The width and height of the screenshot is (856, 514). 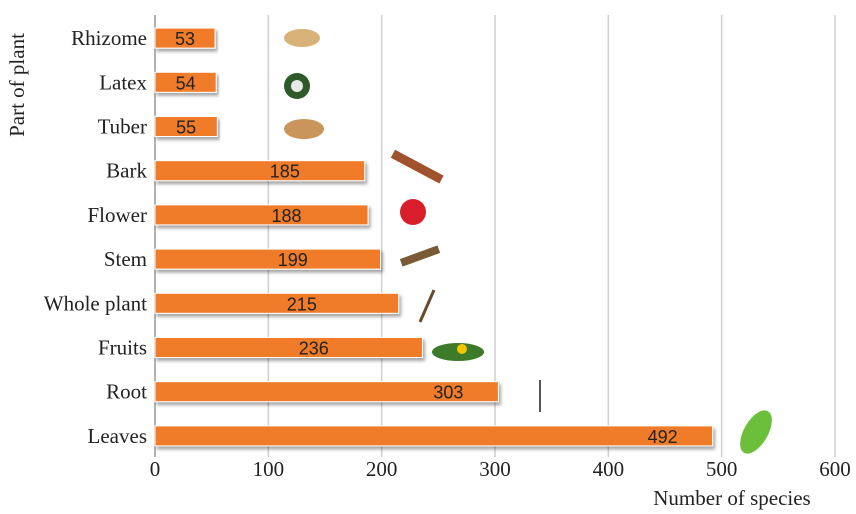 What do you see at coordinates (609, 469) in the screenshot?
I see `x-tick-label: 400` at bounding box center [609, 469].